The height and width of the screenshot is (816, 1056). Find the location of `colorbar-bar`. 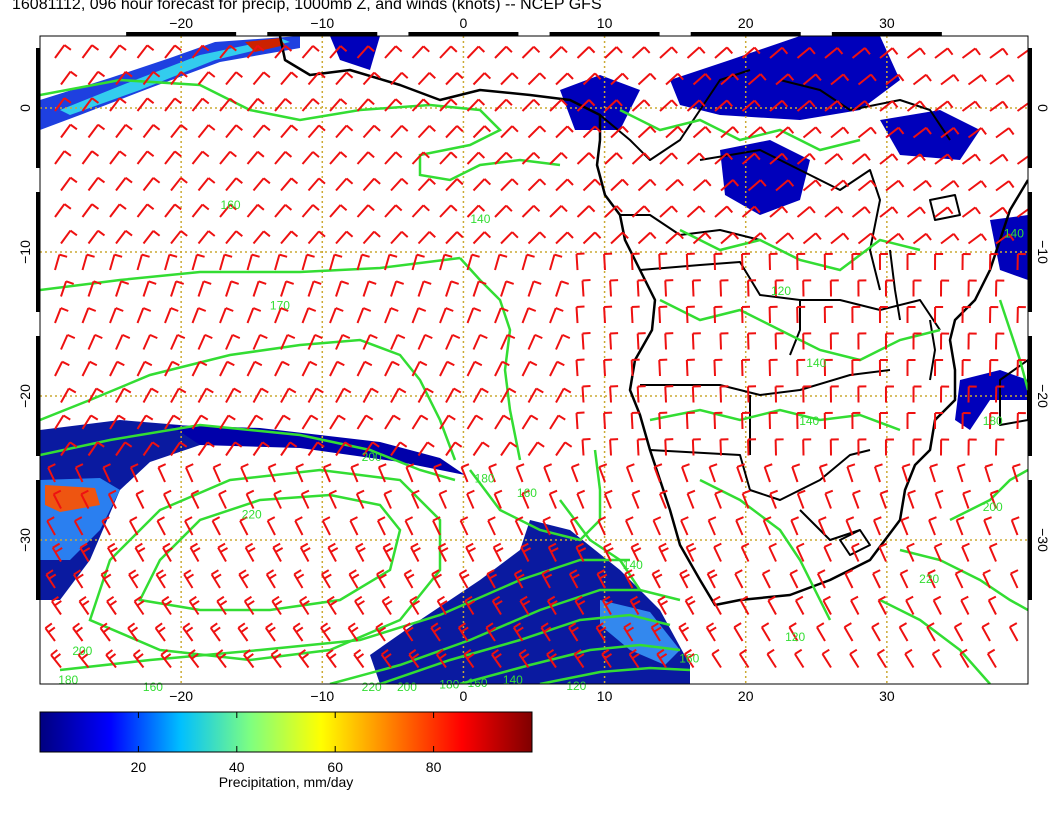

colorbar-bar is located at coordinates (286, 732).